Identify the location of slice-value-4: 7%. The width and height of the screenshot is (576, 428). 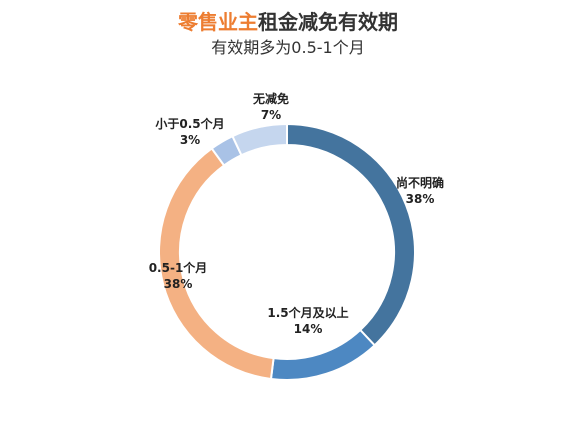
(271, 115).